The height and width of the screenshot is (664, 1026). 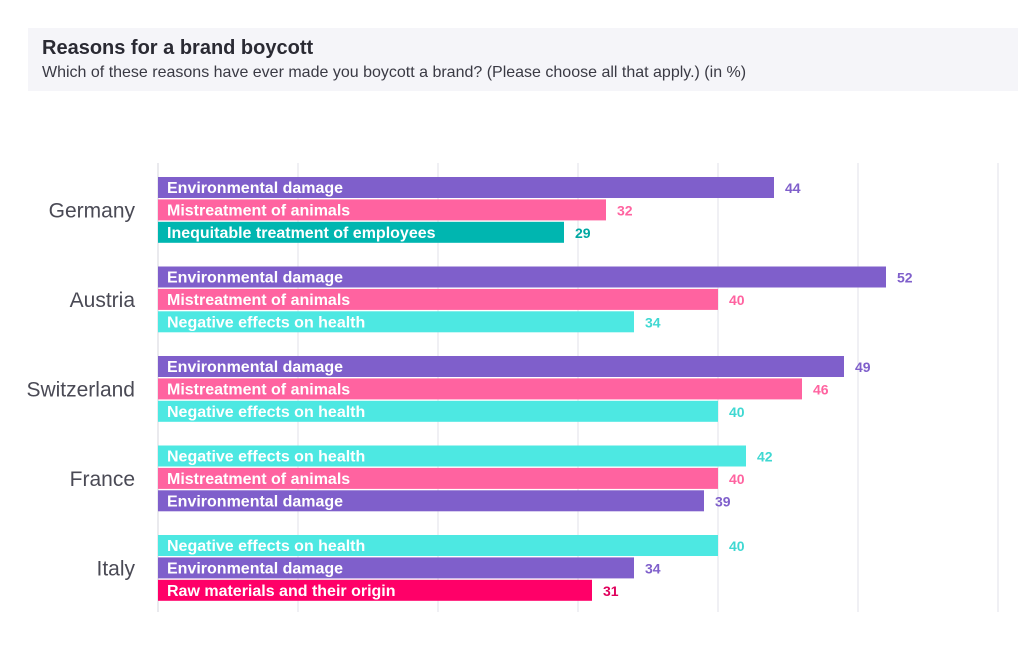 I want to click on country-label: France, so click(x=102, y=479).